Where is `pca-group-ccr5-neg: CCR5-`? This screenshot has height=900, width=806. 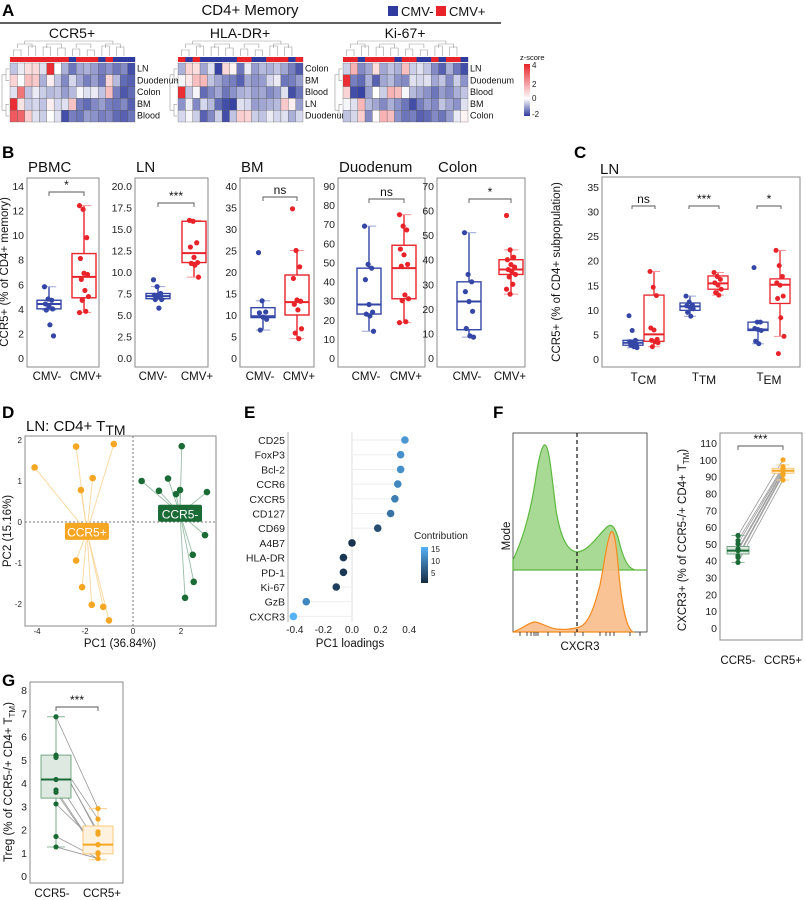
pca-group-ccr5-neg: CCR5- is located at coordinates (174, 522).